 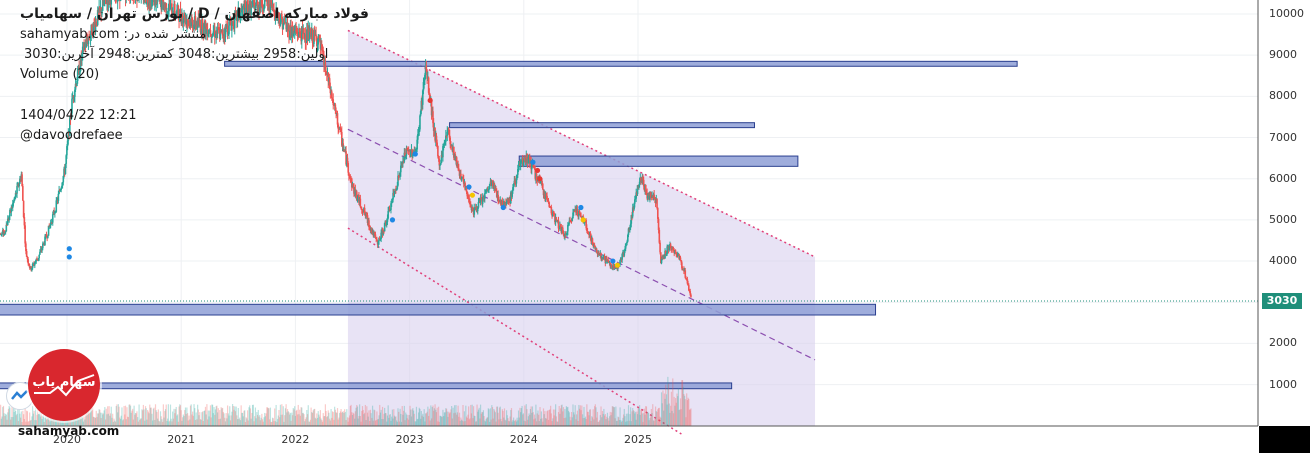 I want to click on price-zone, so click(x=658, y=161).